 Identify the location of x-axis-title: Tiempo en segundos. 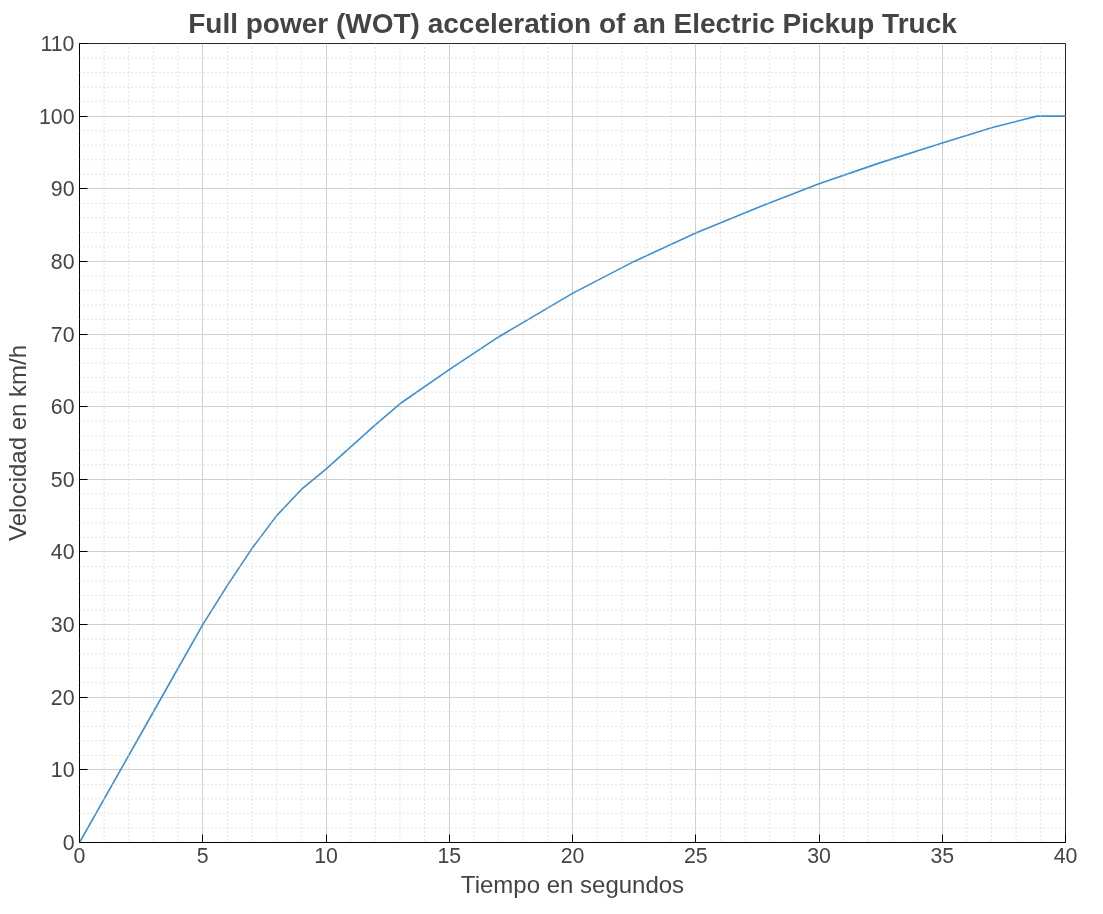
(572, 884).